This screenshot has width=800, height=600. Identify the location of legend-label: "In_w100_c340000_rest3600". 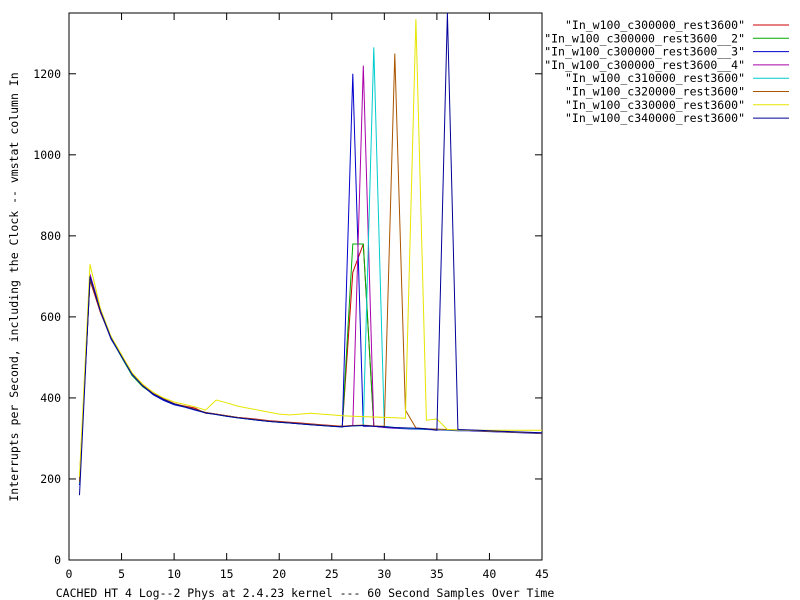
(655, 118).